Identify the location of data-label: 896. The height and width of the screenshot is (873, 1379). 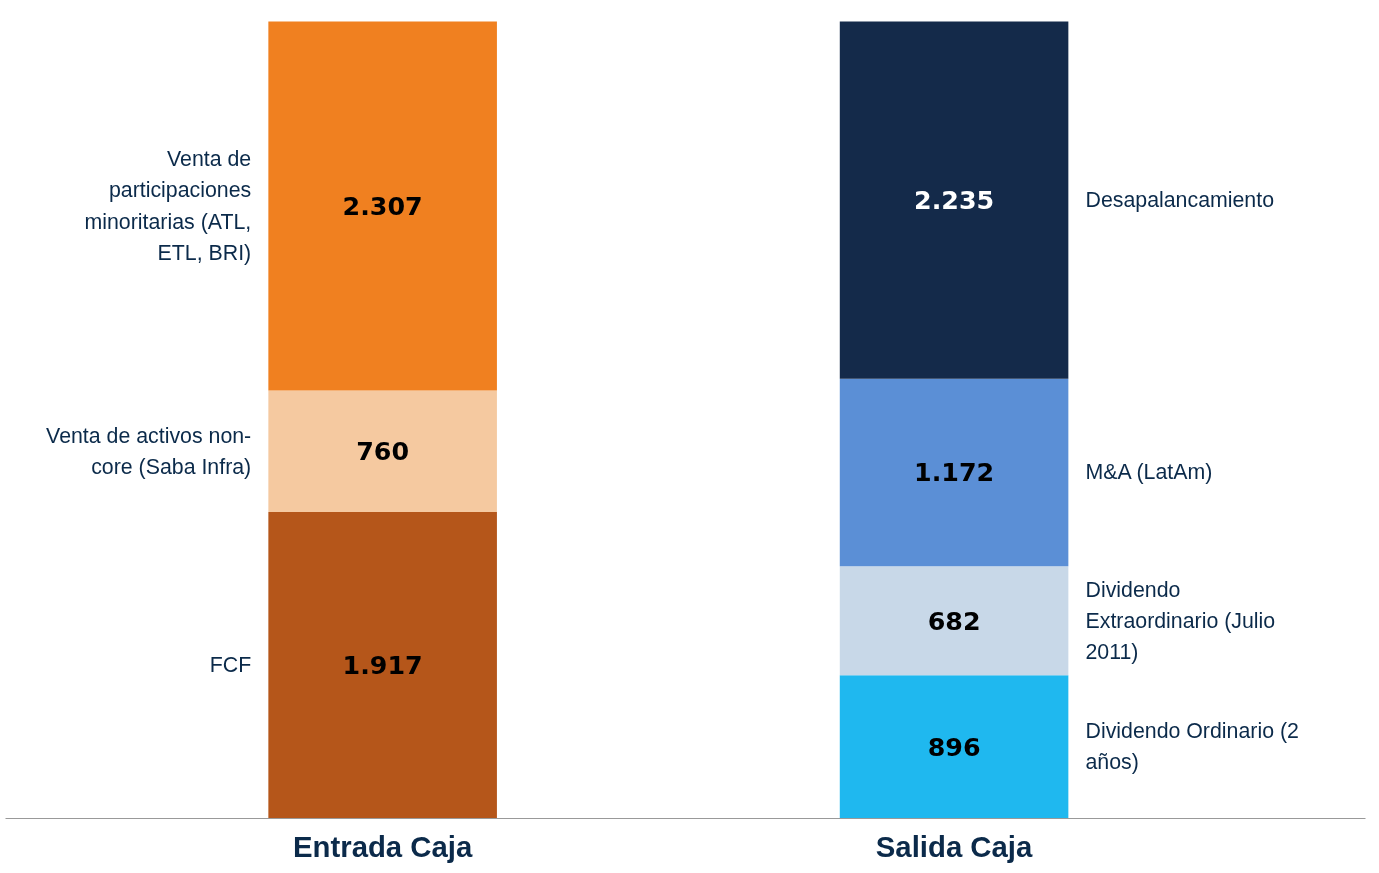
(954, 746).